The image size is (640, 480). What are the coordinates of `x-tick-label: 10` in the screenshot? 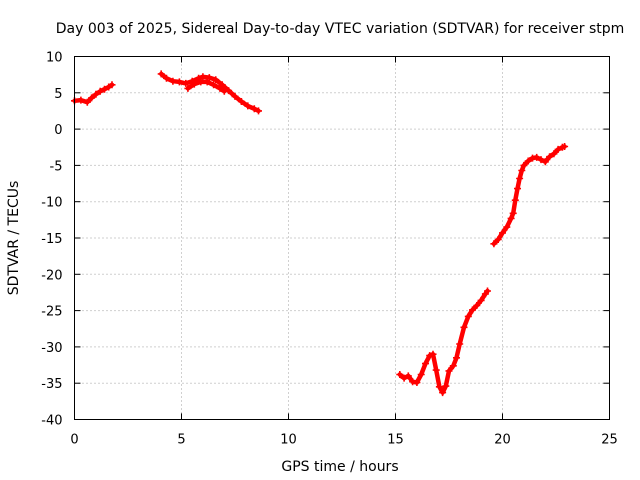 It's located at (288, 440).